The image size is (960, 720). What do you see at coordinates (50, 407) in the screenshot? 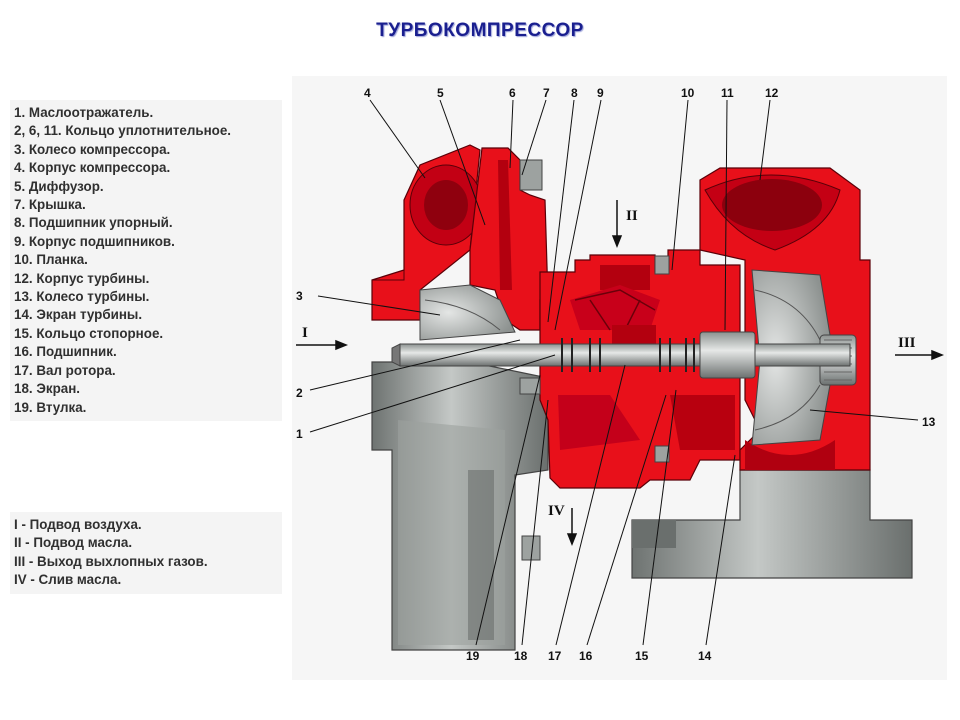
I see `legend-part-item: 19. Втулка.` at bounding box center [50, 407].